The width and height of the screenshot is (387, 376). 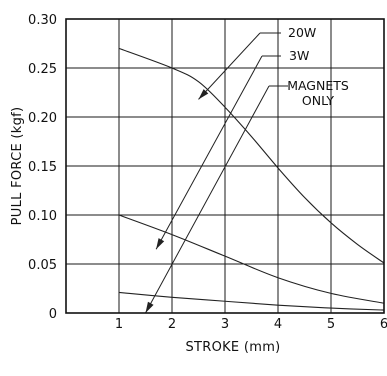 What do you see at coordinates (232, 347) in the screenshot?
I see `x-axis-title: STROKE (mm)` at bounding box center [232, 347].